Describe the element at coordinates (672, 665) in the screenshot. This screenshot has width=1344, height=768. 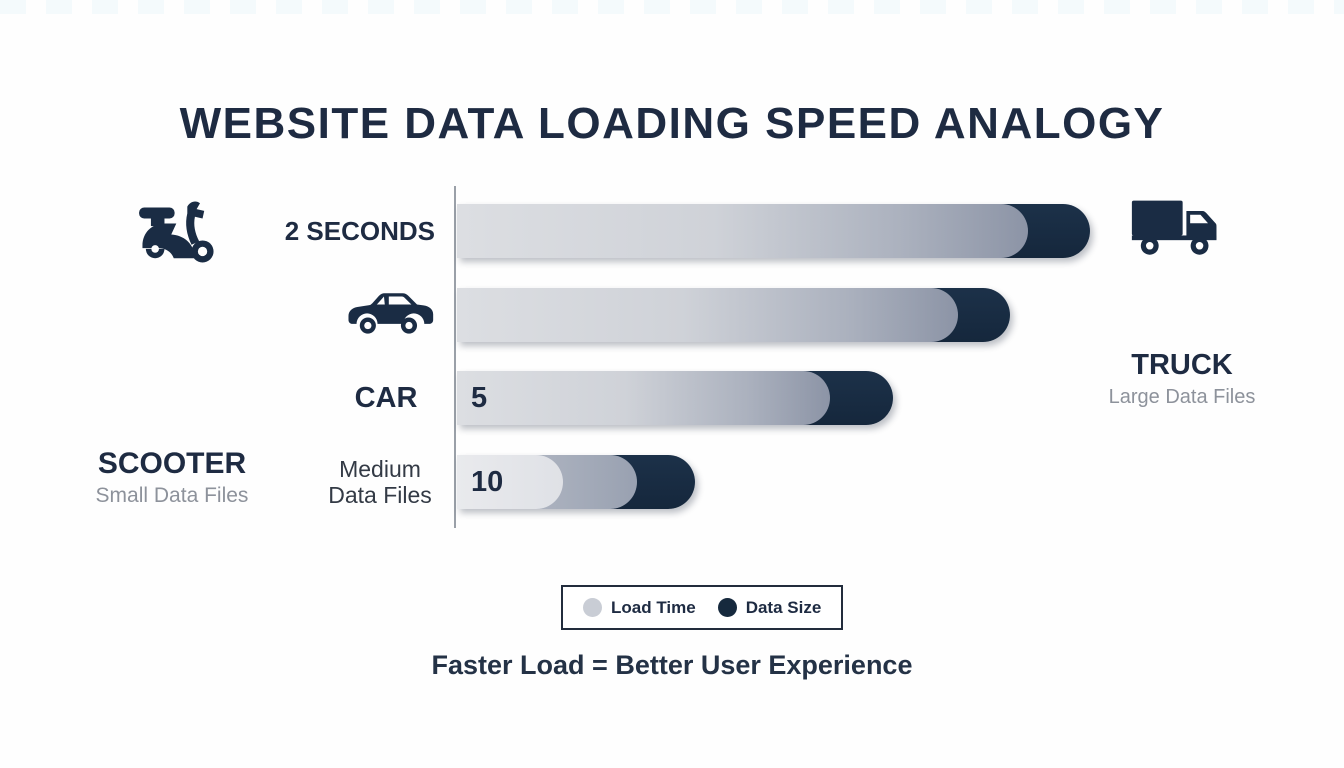
I see `footer-caption: Faster Load = Better User Experience` at that location.